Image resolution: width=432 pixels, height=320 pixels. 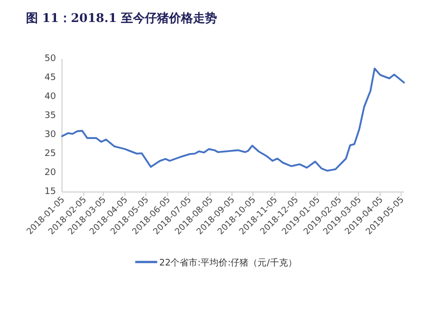 What do you see at coordinates (50, 173) in the screenshot?
I see `y-tick-label: 20` at bounding box center [50, 173].